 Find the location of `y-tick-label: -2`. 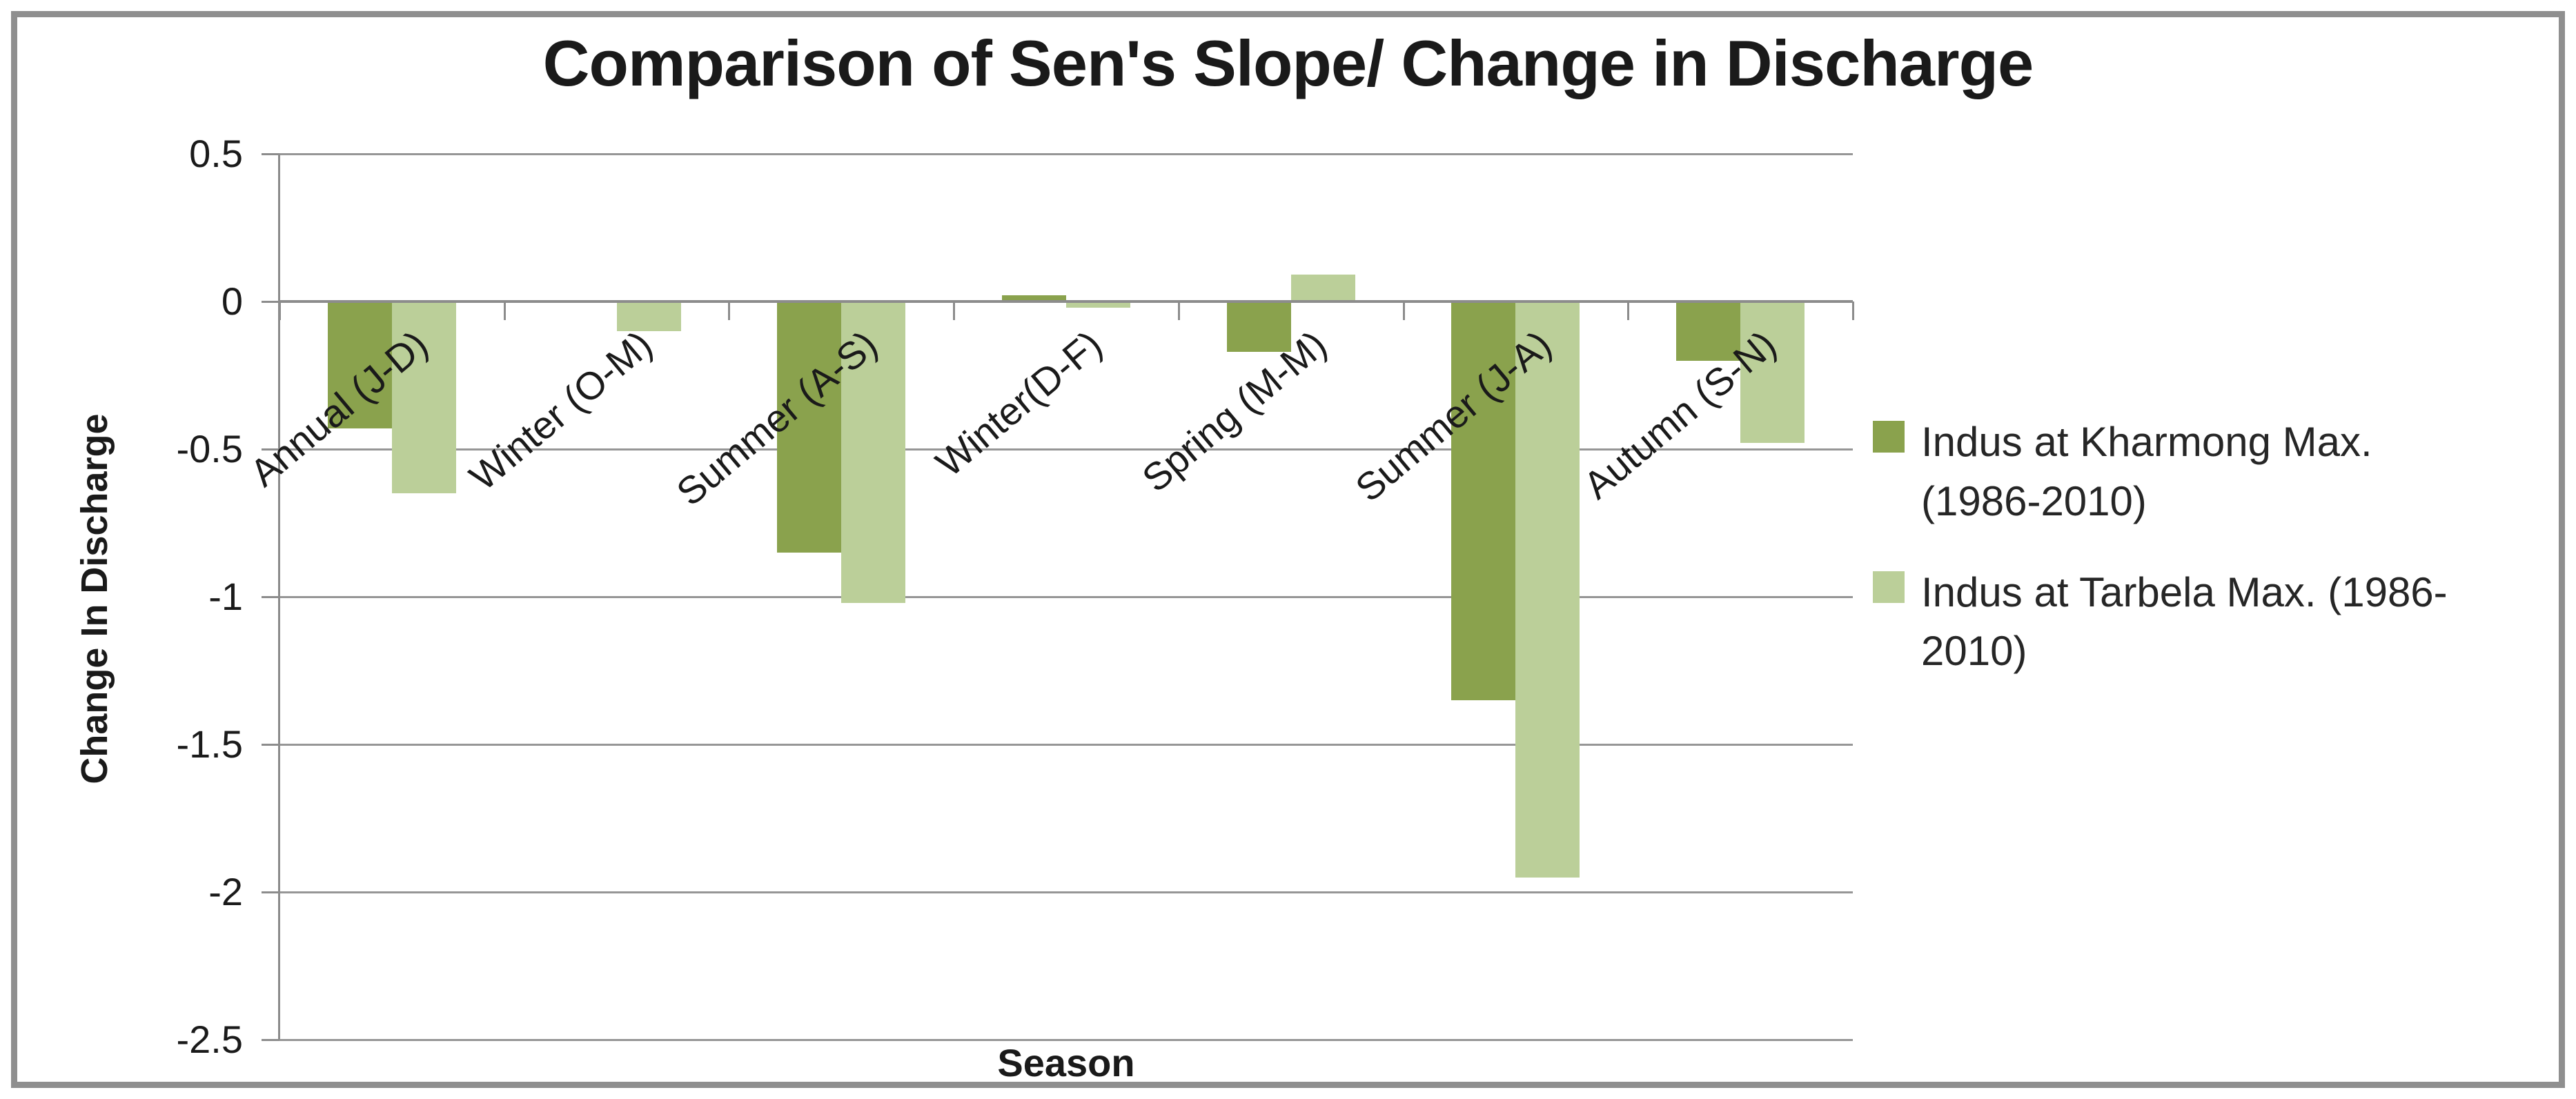

y-tick-label: -2 is located at coordinates (225, 891).